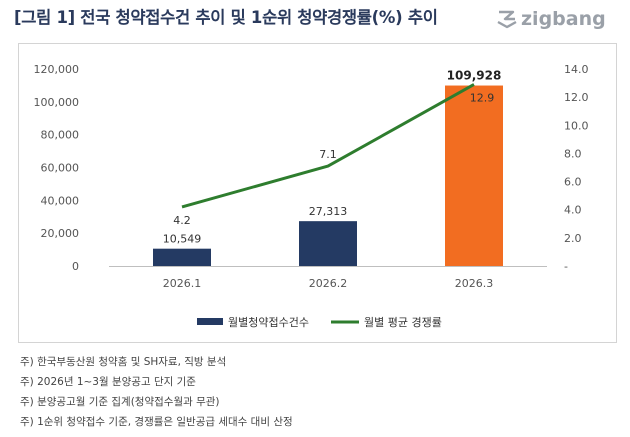  What do you see at coordinates (507, 19) in the screenshot?
I see `zigbang-logo-icon` at bounding box center [507, 19].